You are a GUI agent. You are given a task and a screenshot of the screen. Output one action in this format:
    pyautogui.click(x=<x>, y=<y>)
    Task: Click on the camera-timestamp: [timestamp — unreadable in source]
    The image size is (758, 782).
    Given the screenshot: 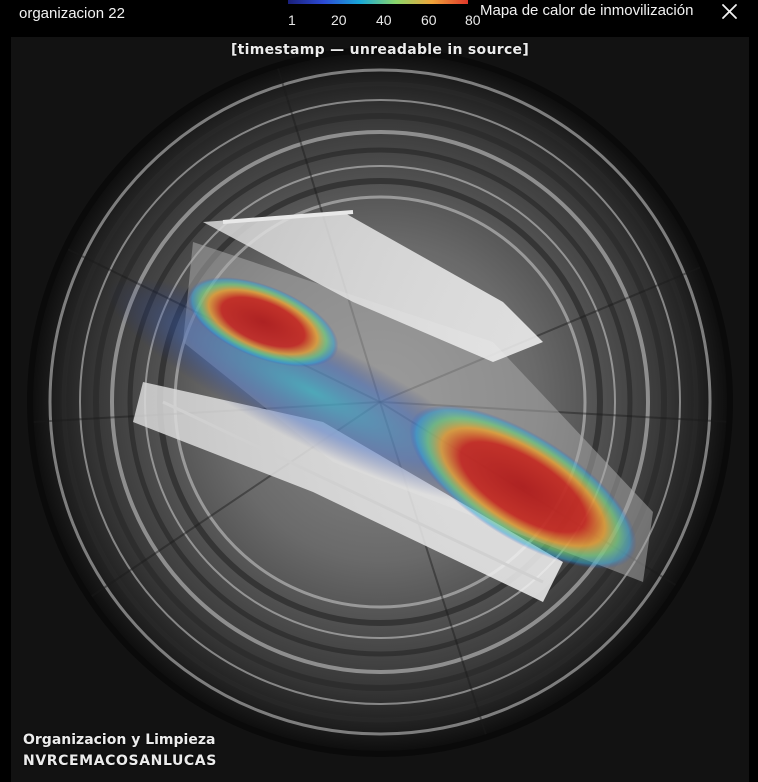 What is the action you would take?
    pyautogui.click(x=380, y=50)
    